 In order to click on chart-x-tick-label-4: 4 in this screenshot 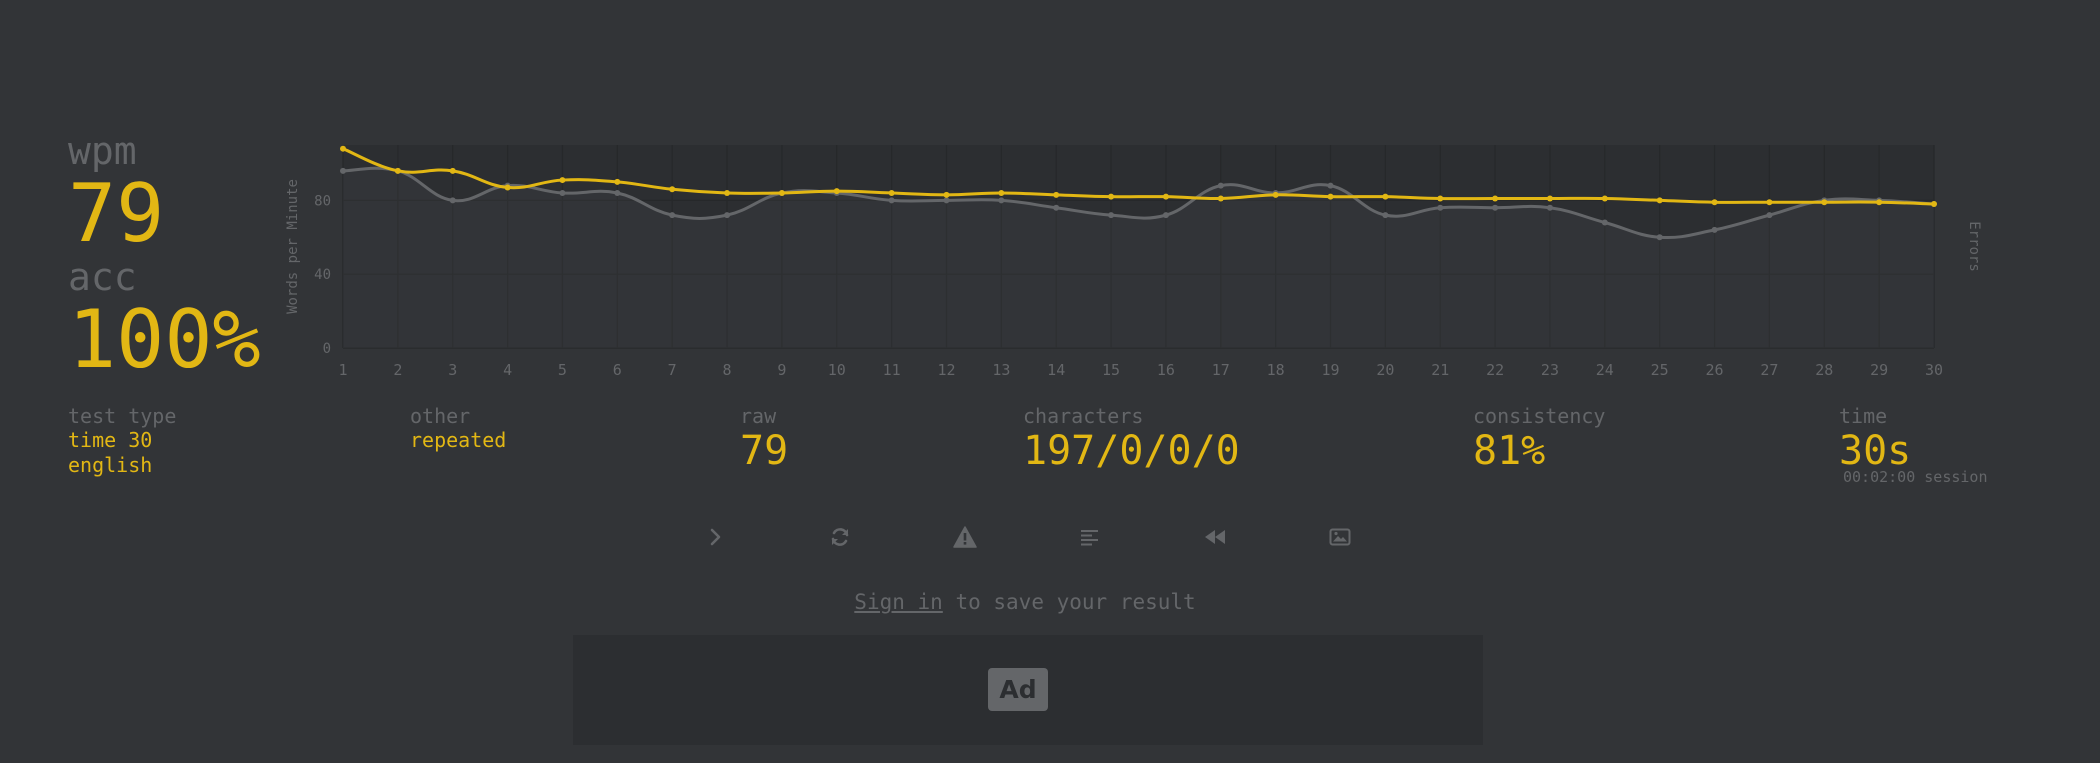, I will do `click(507, 370)`.